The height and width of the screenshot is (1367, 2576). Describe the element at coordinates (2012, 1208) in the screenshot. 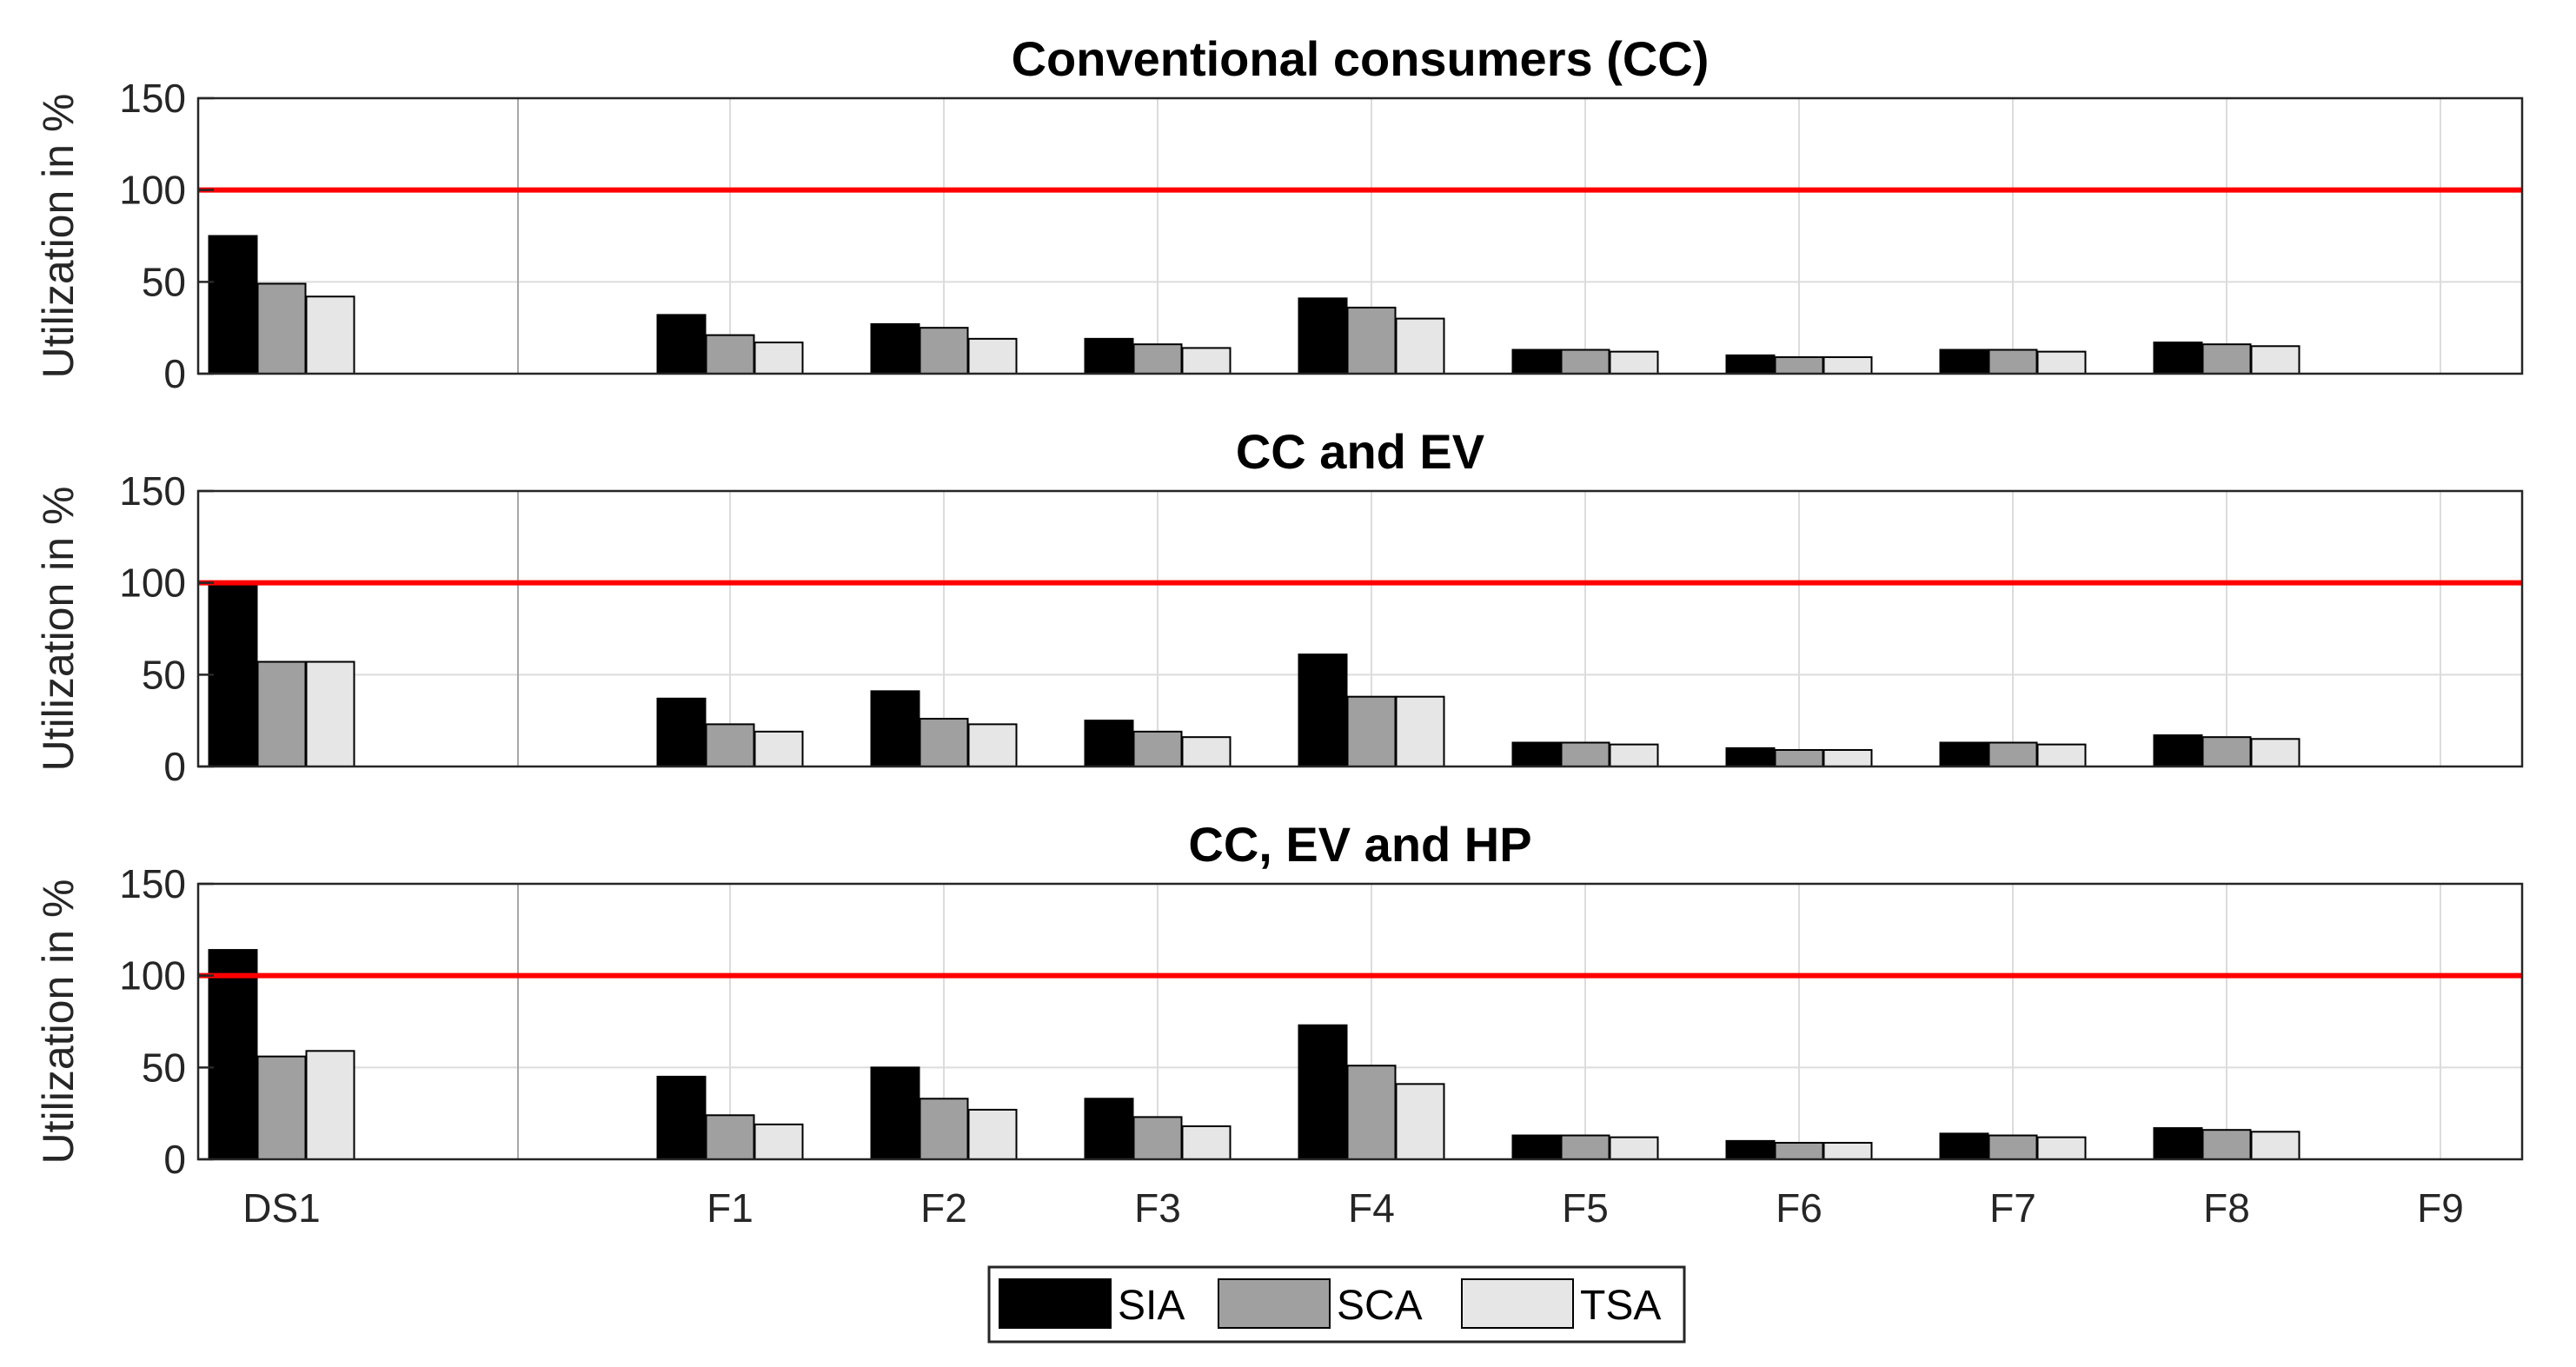

I see `x-tick-label-f7: F7` at that location.